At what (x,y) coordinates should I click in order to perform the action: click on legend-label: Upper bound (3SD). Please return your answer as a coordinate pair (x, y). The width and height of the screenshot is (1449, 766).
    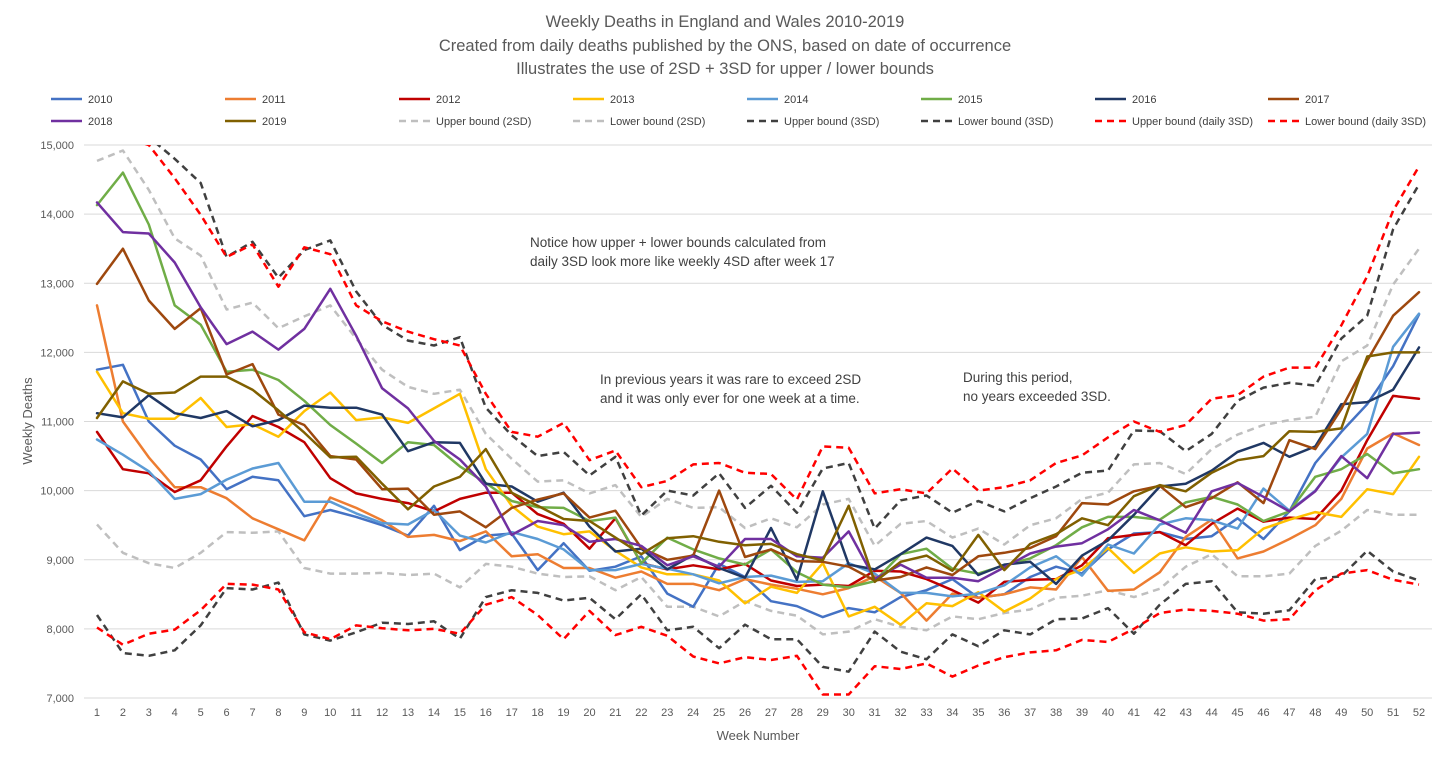
    Looking at the image, I should click on (831, 122).